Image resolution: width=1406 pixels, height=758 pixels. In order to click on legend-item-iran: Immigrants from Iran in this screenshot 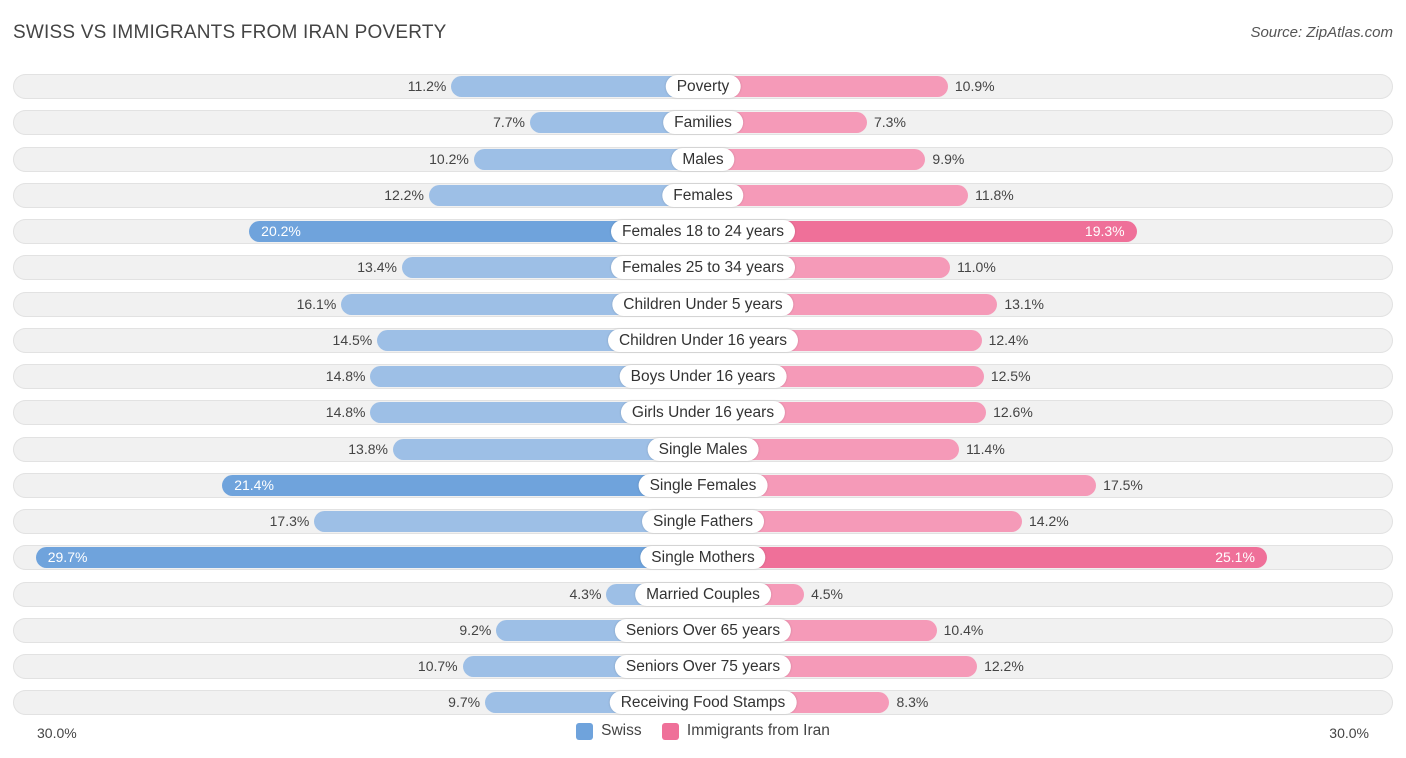, I will do `click(745, 731)`.